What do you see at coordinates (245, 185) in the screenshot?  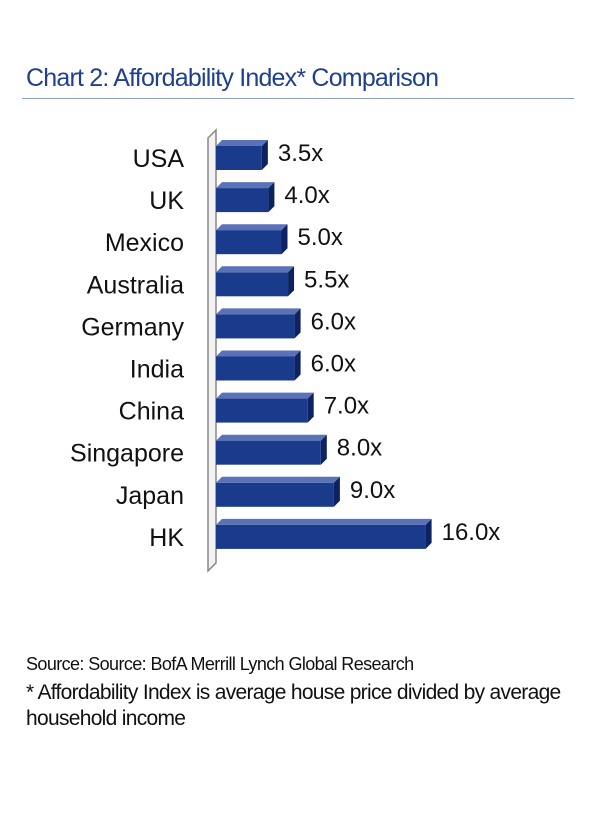 I see `bar-top-uk` at bounding box center [245, 185].